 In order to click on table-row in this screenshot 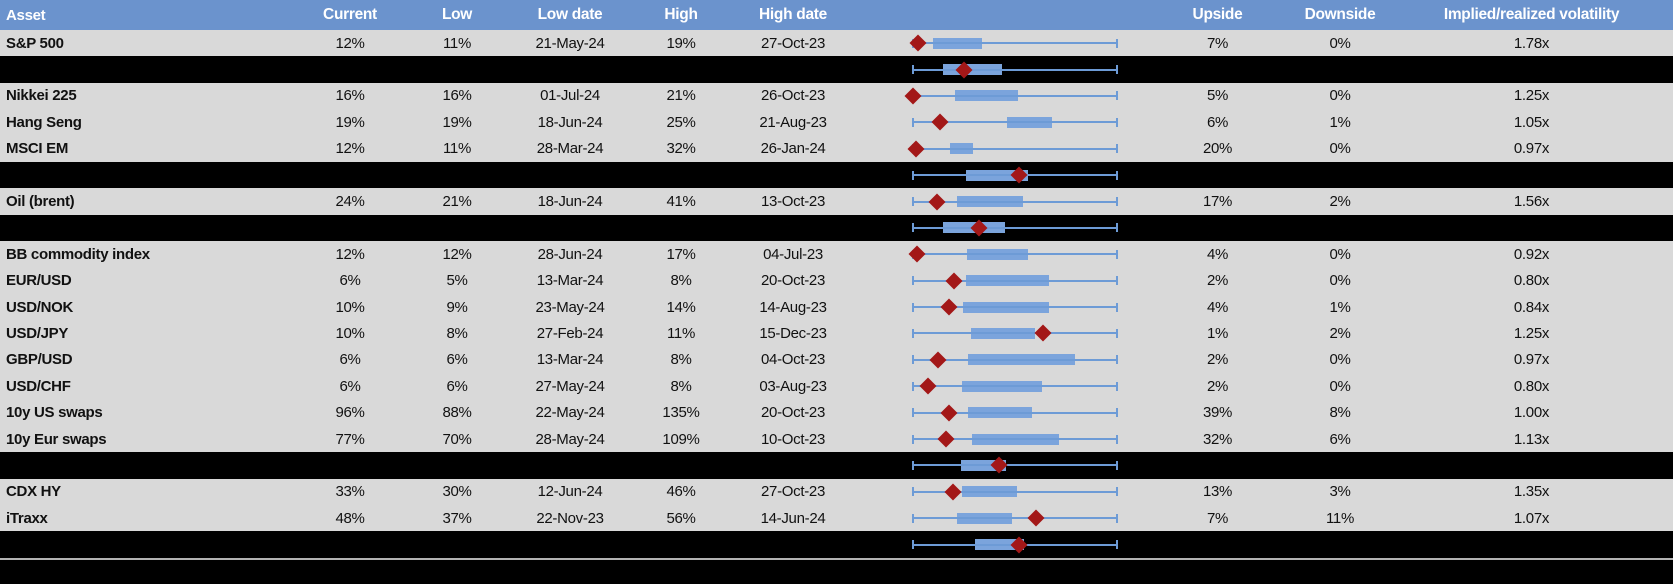, I will do `click(836, 465)`.